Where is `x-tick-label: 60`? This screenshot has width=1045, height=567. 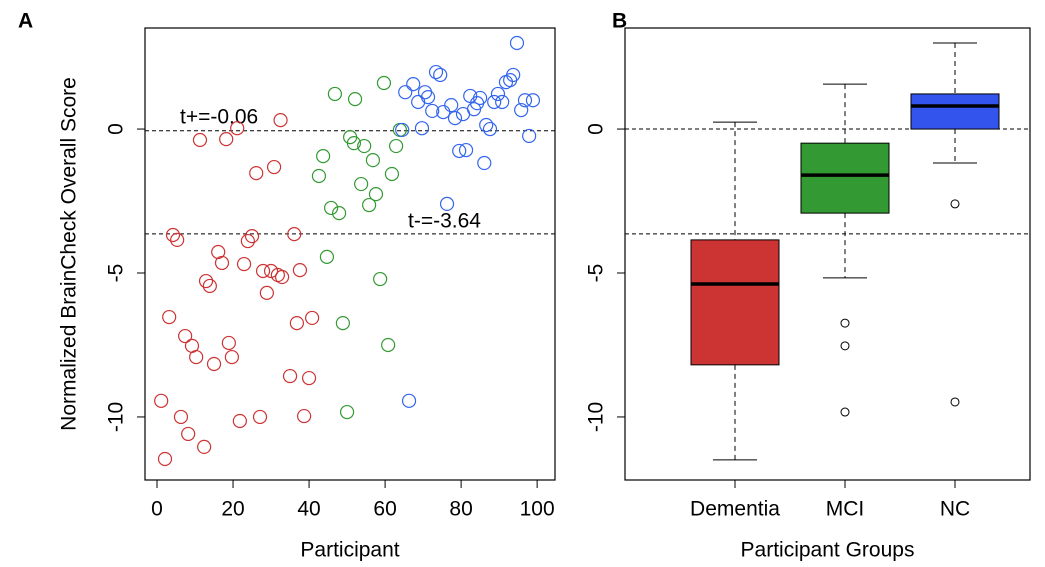 x-tick-label: 60 is located at coordinates (384, 509).